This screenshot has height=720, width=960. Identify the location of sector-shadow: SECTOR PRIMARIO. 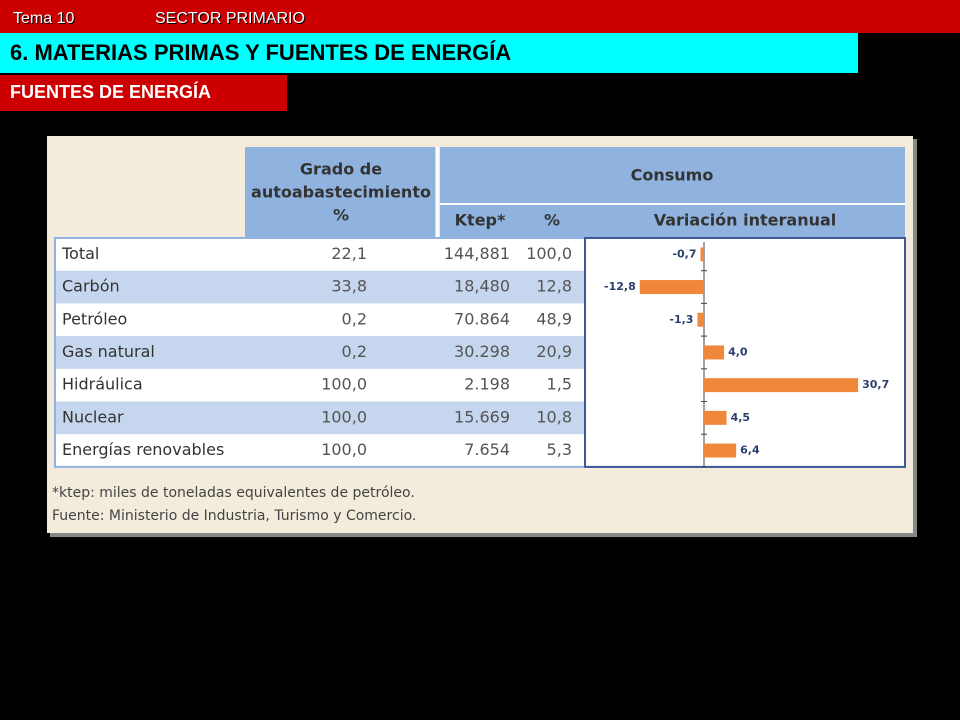
(231, 19).